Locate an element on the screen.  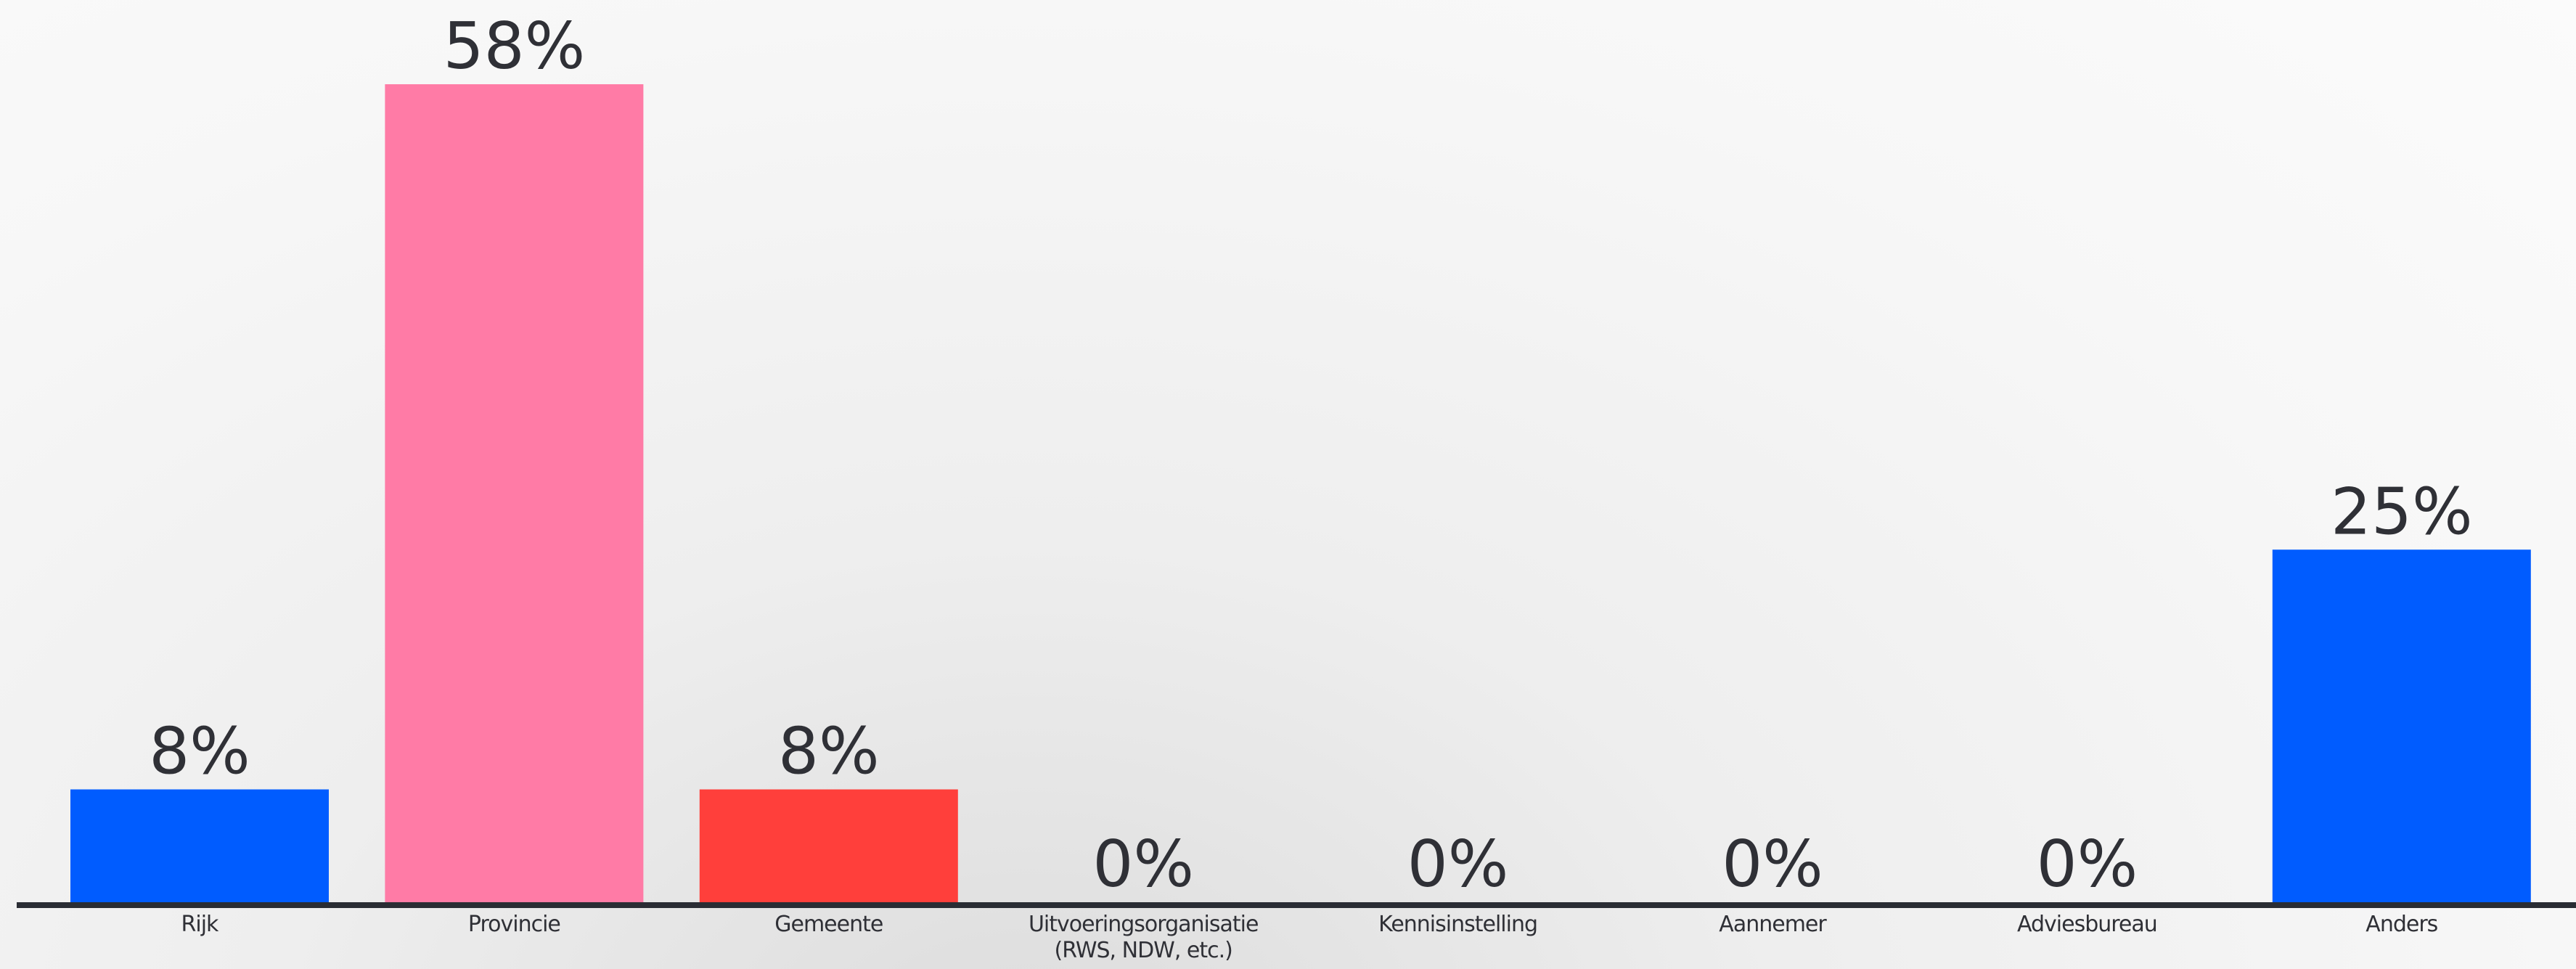
category-label: Gemeente is located at coordinates (829, 925).